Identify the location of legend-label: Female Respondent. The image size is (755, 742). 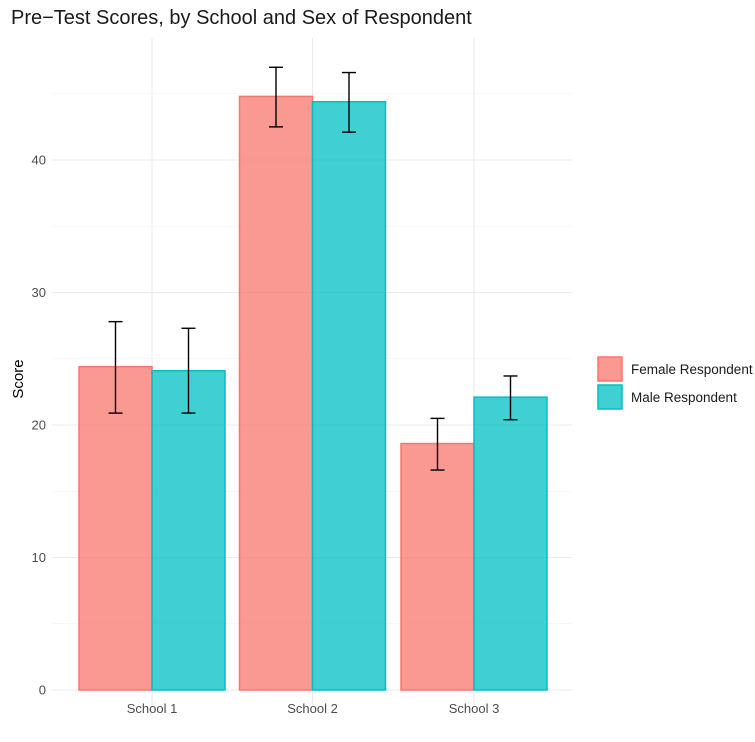
(692, 369).